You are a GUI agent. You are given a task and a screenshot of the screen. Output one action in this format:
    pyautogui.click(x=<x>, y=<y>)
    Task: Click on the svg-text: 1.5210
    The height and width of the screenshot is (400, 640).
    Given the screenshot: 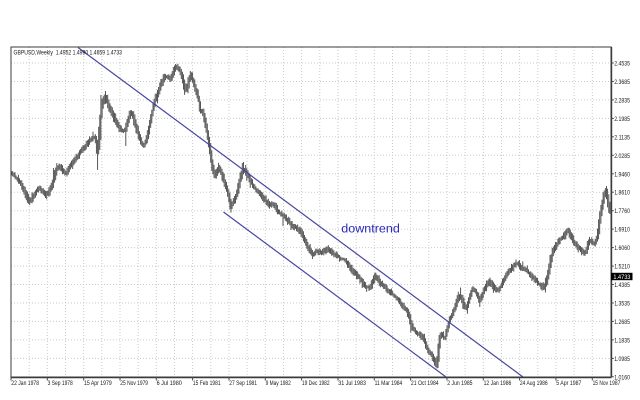 What is the action you would take?
    pyautogui.click(x=622, y=267)
    